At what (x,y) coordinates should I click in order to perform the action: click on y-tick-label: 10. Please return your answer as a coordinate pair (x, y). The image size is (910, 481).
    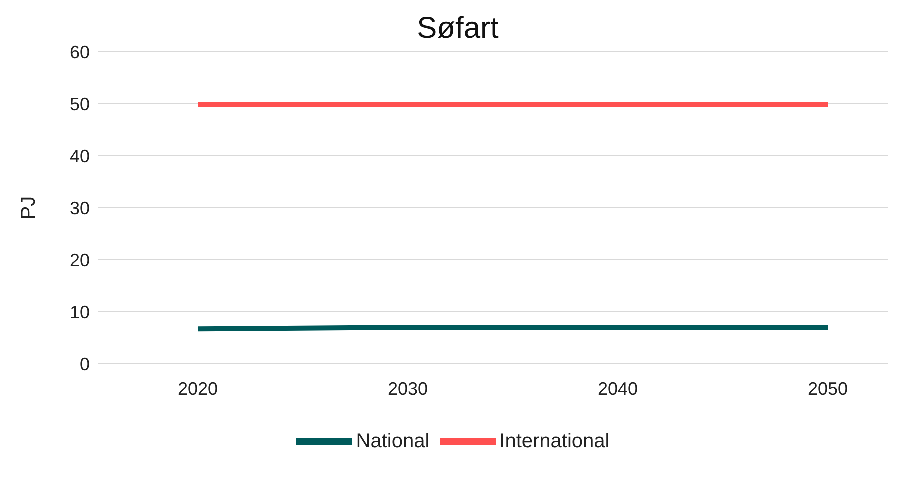
    Looking at the image, I should click on (80, 312).